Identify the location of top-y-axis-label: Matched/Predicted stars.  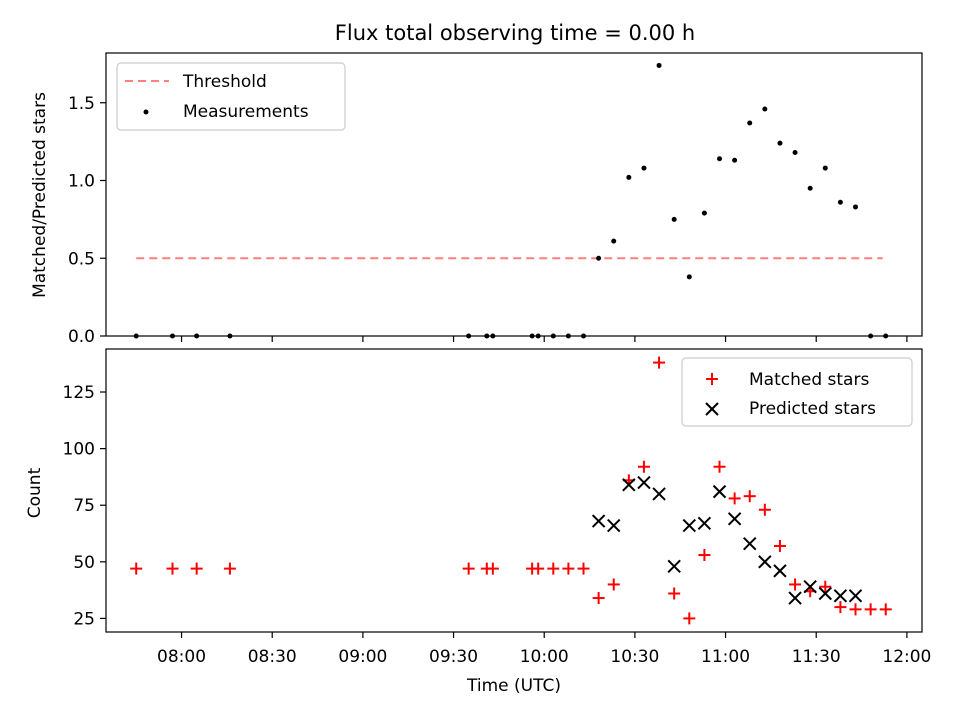
(40, 195).